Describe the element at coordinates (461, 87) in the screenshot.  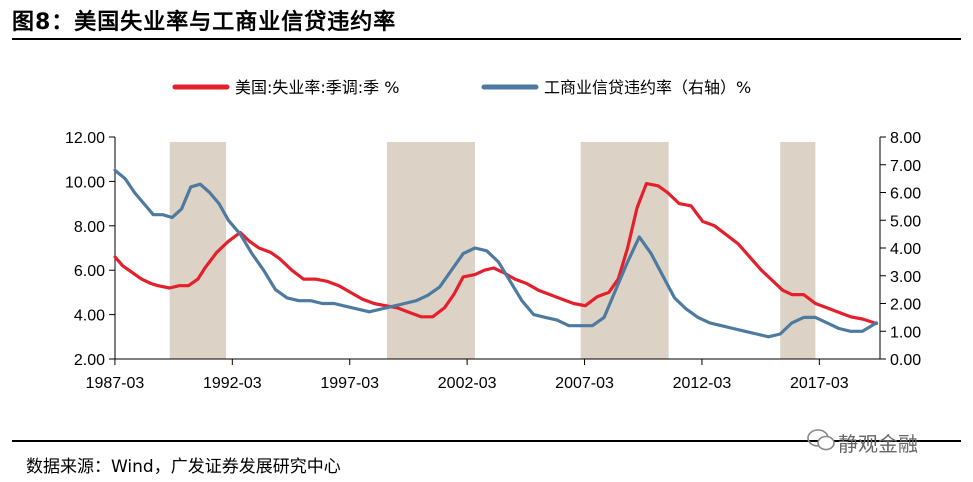
I see `legend: 美国:失业率:季调:季 % 工商业信贷违约率（右轴）%` at that location.